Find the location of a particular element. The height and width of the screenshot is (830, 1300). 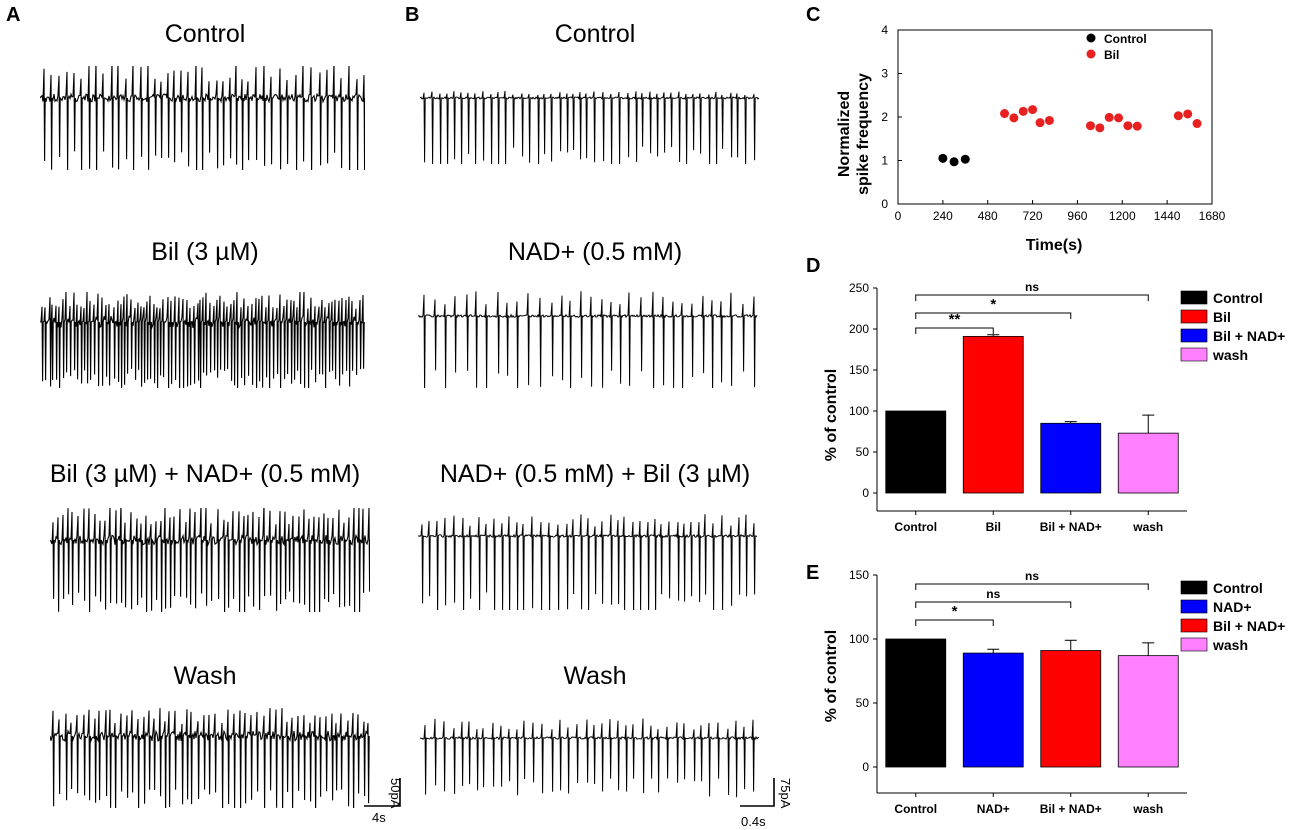

chart-e-legend-label: wash is located at coordinates (1230, 645).